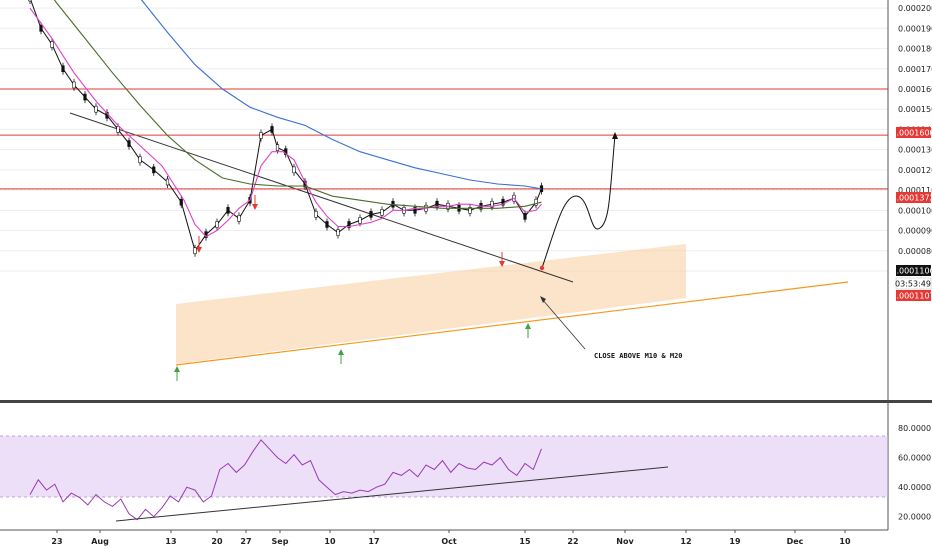  What do you see at coordinates (914, 458) in the screenshot?
I see `rsi-tick-label: 60.0000` at bounding box center [914, 458].